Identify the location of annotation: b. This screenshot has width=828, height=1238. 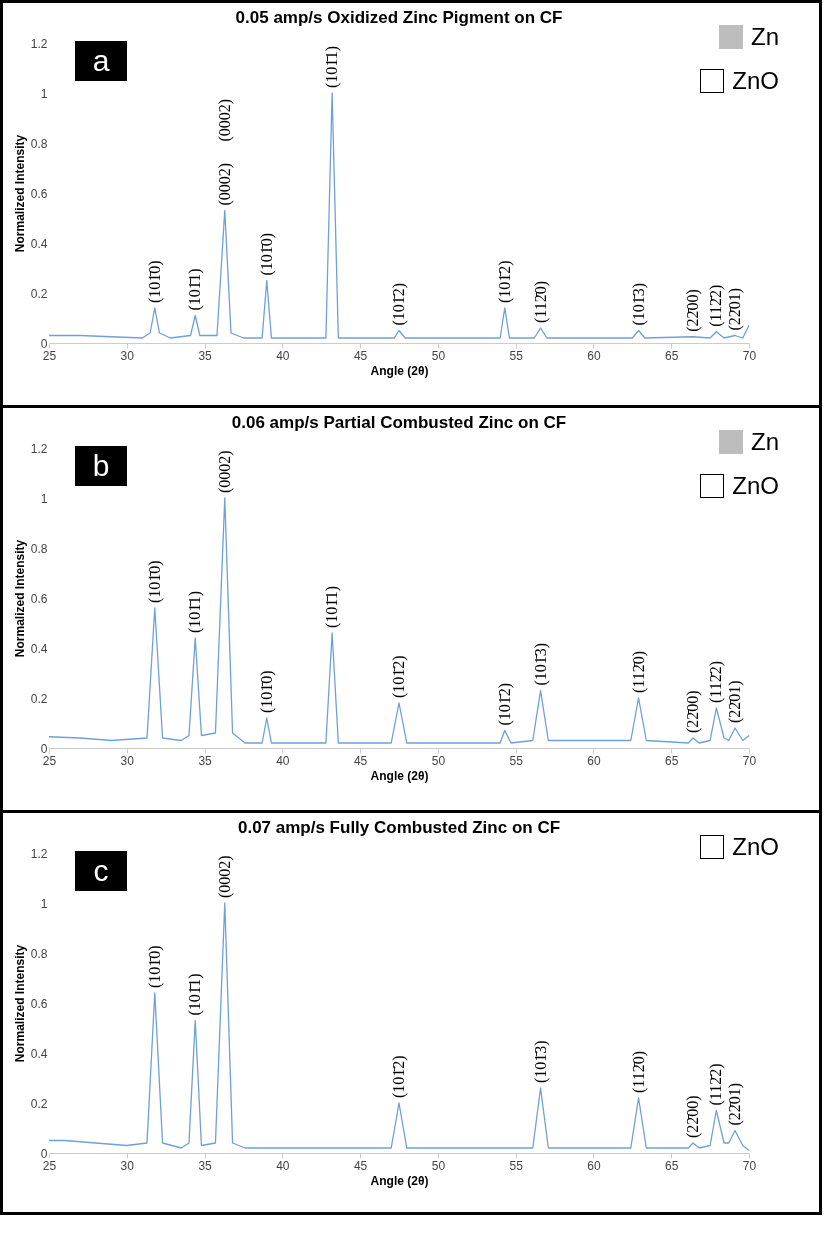
(101, 466).